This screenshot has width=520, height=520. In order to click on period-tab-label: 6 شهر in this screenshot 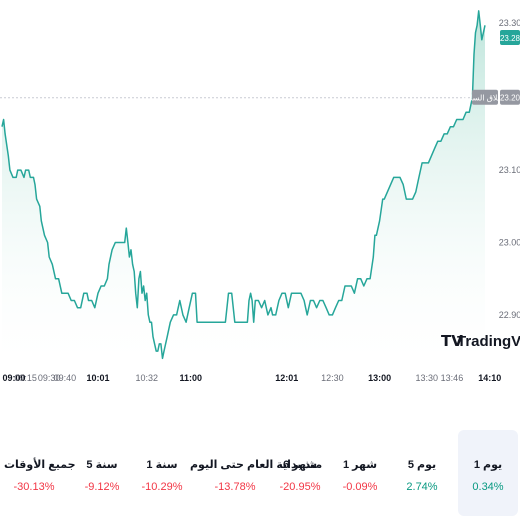, I will do `click(300, 465)`.